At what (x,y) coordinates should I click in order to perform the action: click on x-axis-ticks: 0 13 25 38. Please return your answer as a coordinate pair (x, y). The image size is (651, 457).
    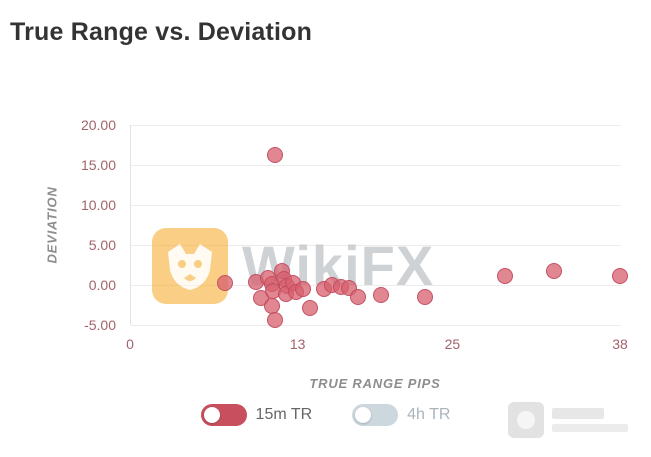
    Looking at the image, I should click on (377, 346).